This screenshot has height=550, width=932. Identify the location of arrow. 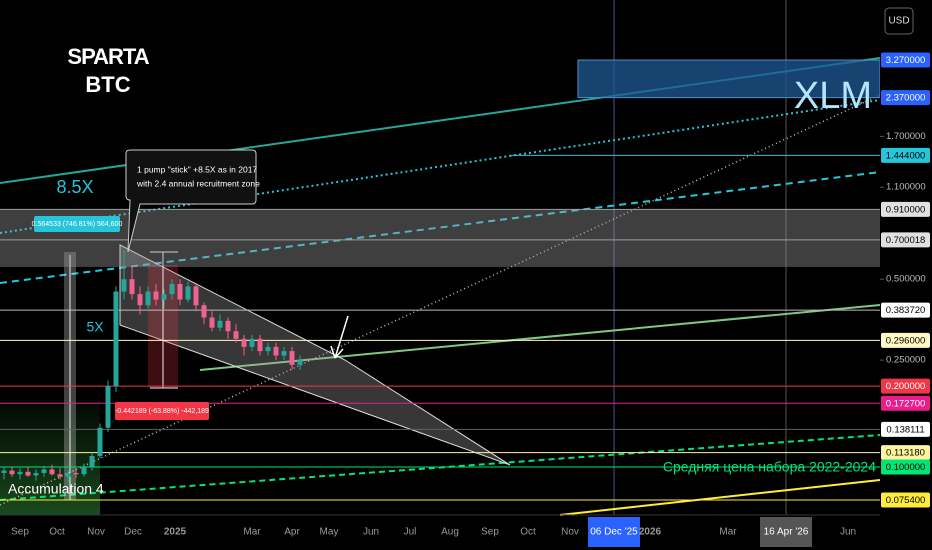
(339, 337).